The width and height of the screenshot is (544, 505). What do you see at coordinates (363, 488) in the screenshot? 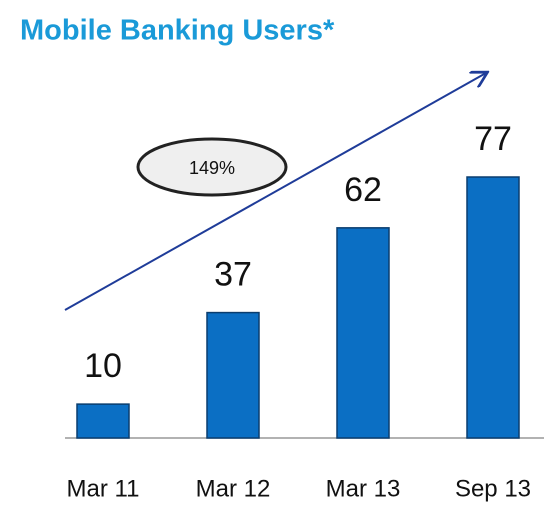
I see `x-tick-label: Mar 13` at bounding box center [363, 488].